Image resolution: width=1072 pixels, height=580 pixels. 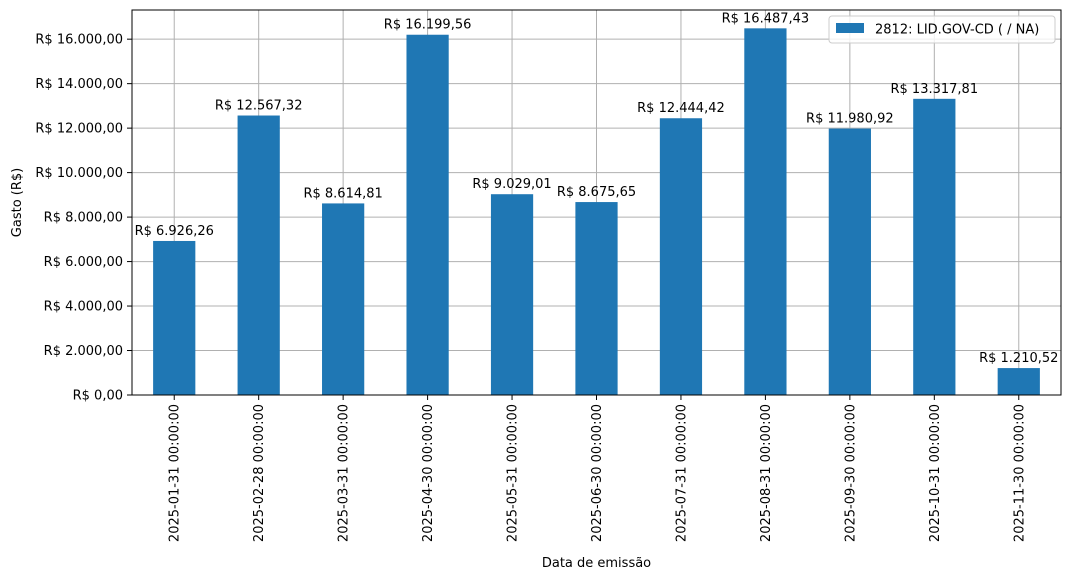 What do you see at coordinates (597, 473) in the screenshot?
I see `x-tick-label: 2025-06-30 00:00:00` at bounding box center [597, 473].